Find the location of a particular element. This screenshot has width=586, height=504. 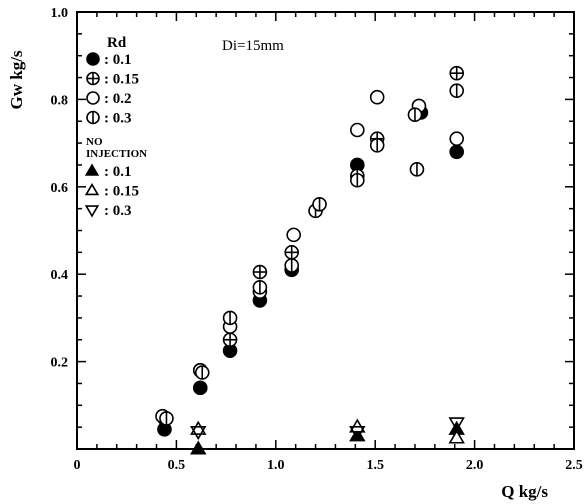

y-axis-label: Gw kg/s is located at coordinates (16, 79).